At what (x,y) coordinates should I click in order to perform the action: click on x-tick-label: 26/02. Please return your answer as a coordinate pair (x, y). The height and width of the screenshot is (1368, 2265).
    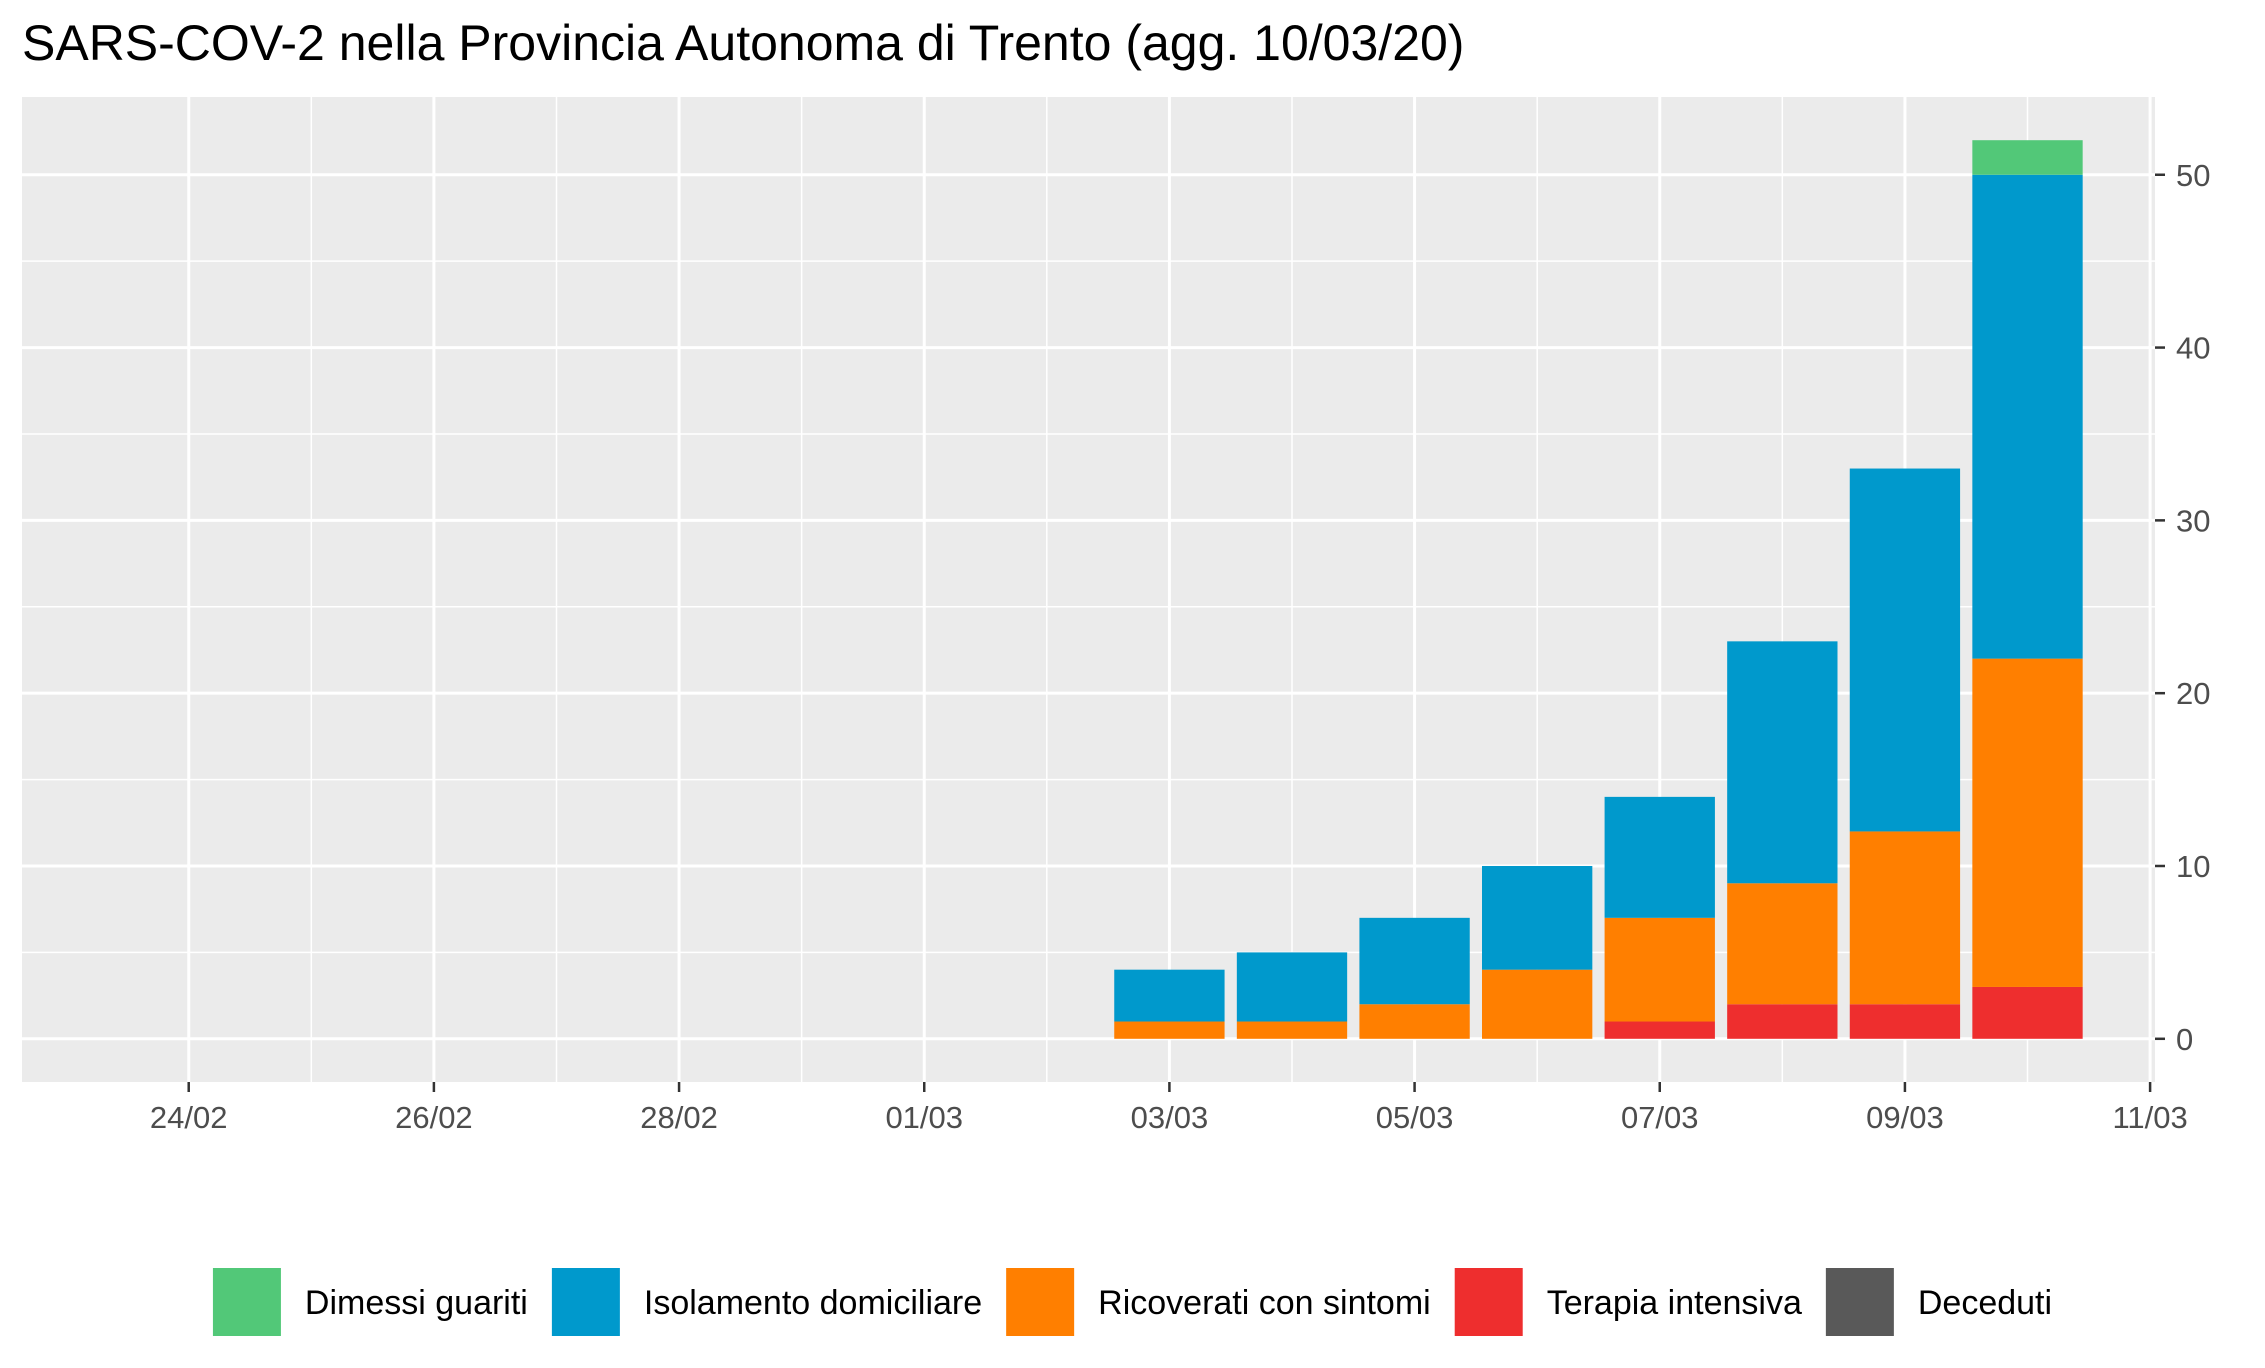
    Looking at the image, I should click on (434, 1117).